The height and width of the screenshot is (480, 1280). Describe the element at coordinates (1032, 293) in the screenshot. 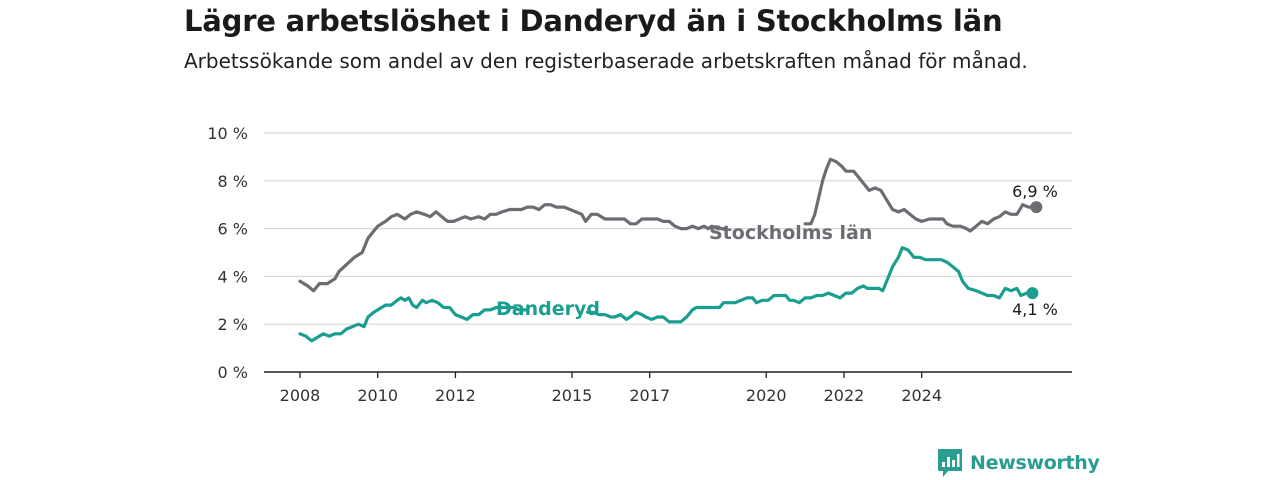

I see `end-point-danderyd` at that location.